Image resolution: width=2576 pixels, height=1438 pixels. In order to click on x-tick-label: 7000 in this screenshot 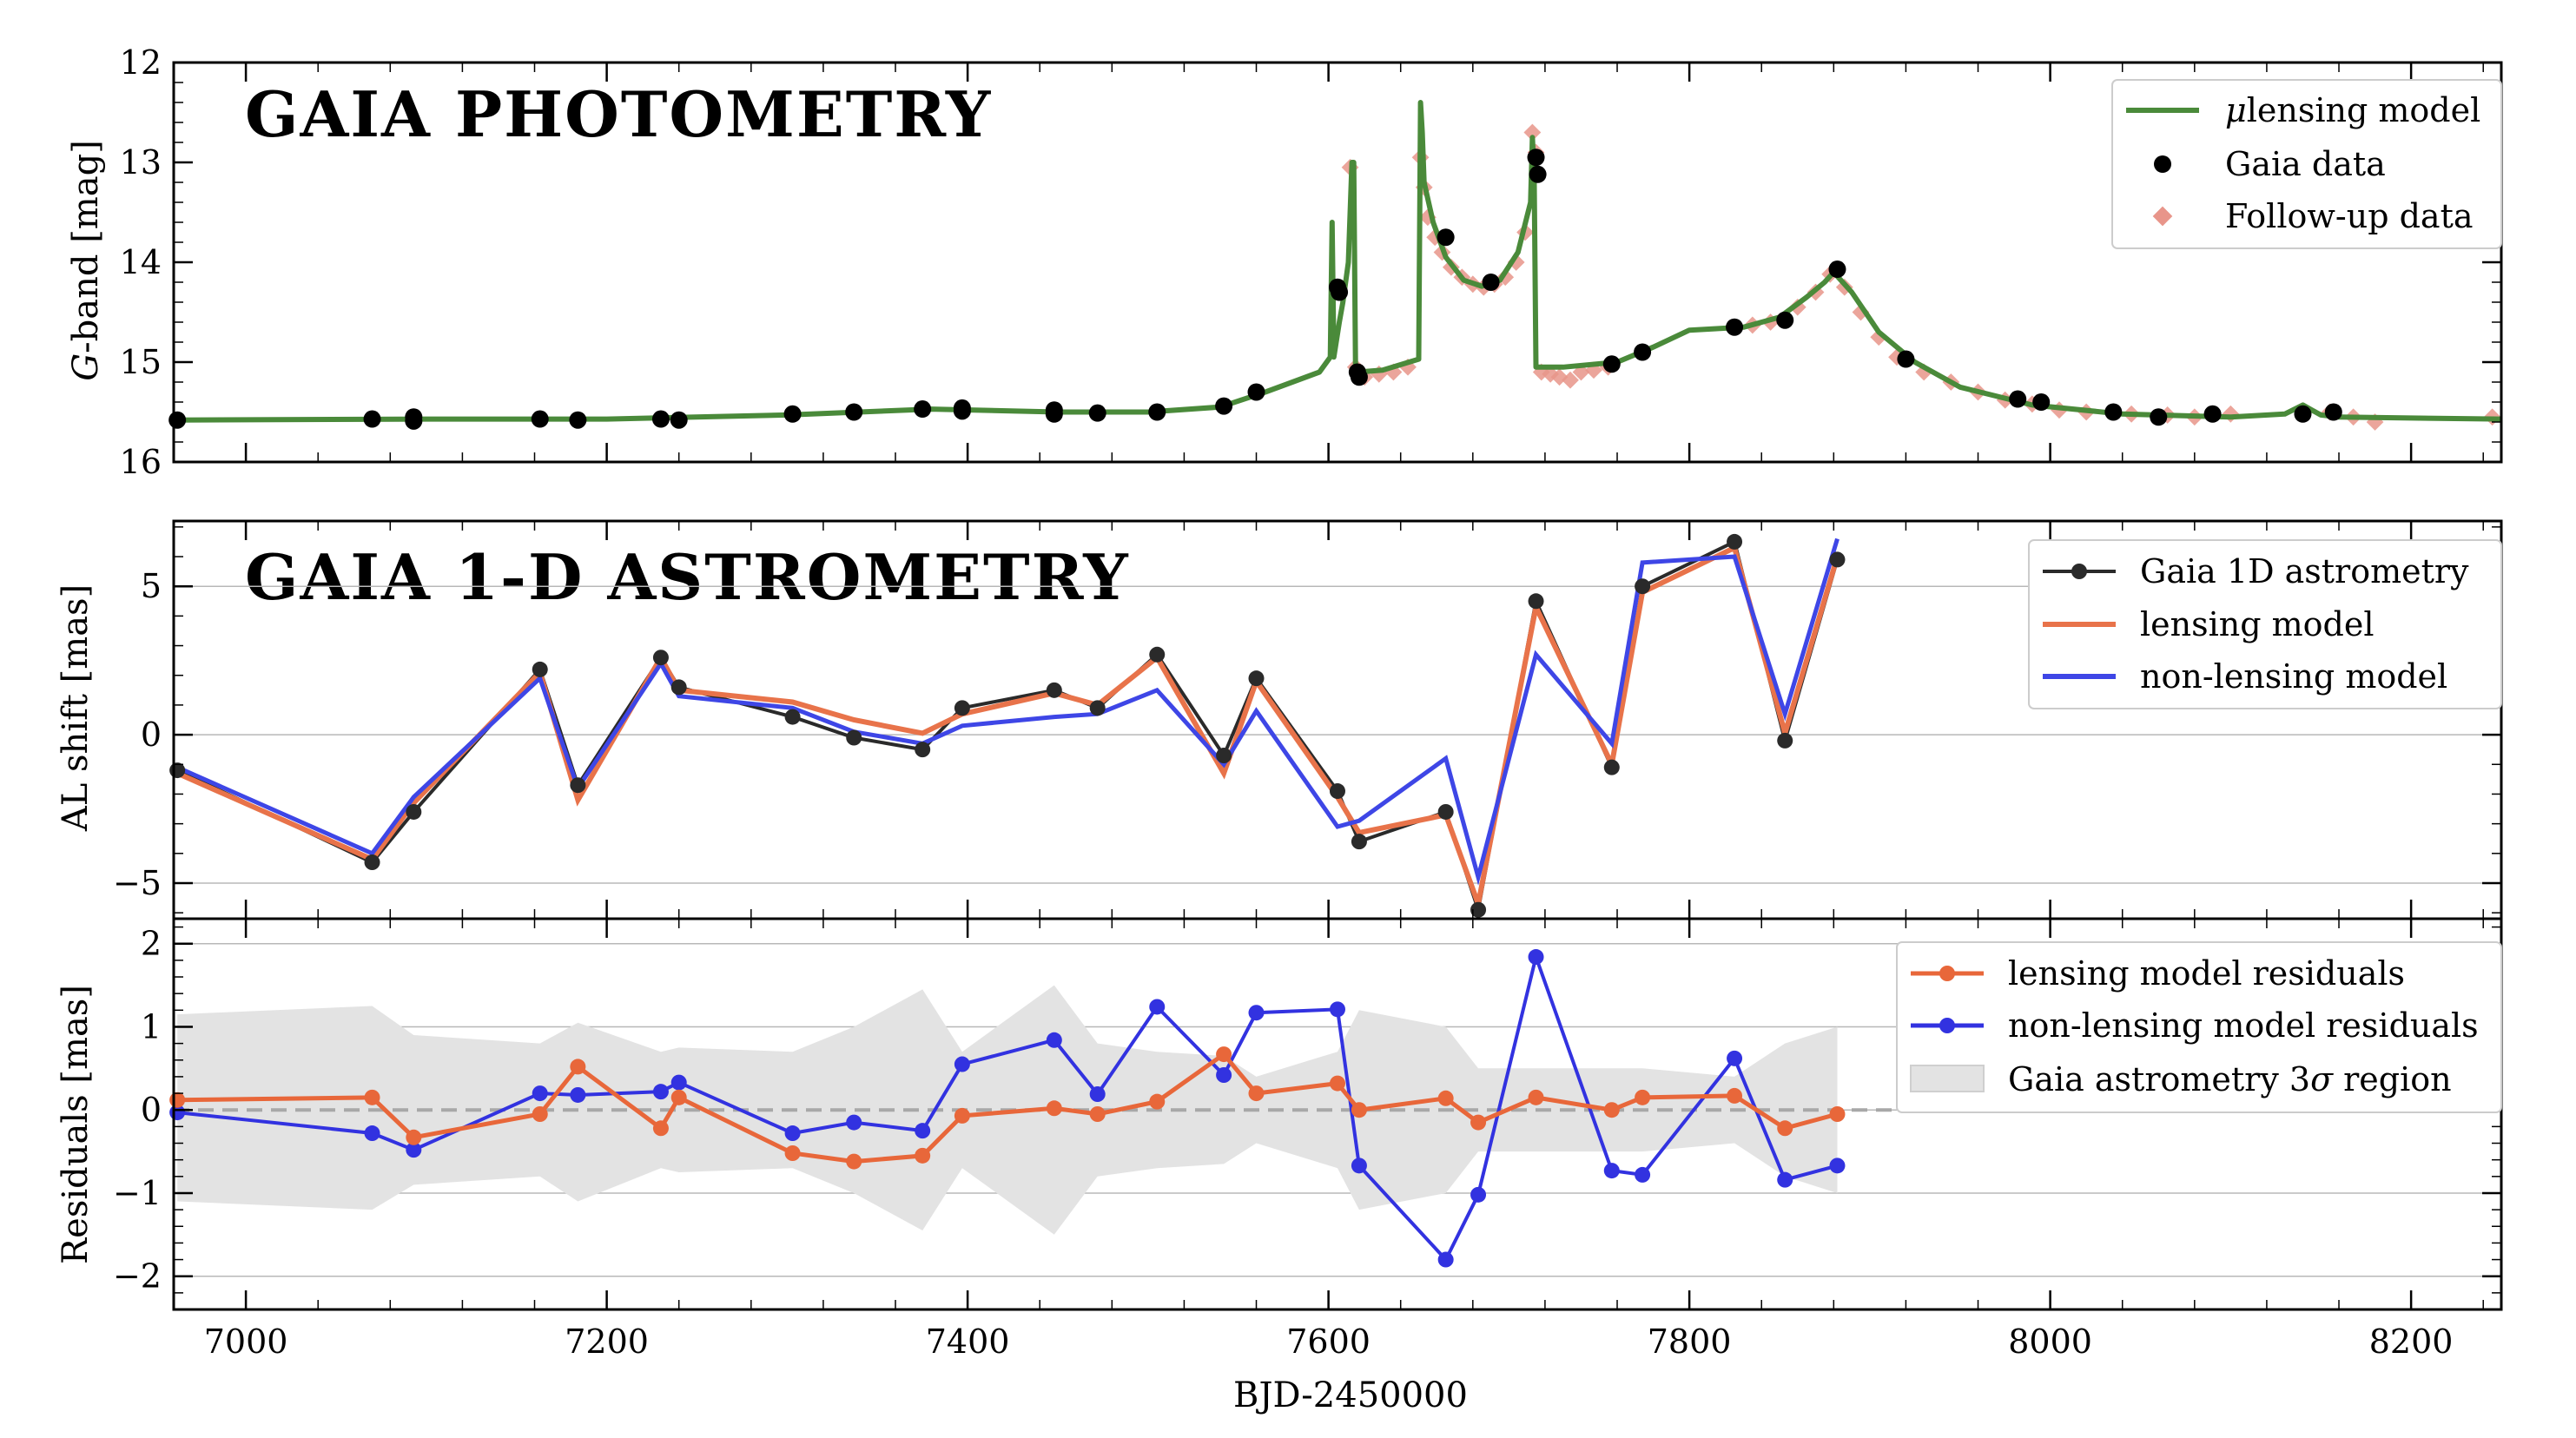, I will do `click(246, 1342)`.